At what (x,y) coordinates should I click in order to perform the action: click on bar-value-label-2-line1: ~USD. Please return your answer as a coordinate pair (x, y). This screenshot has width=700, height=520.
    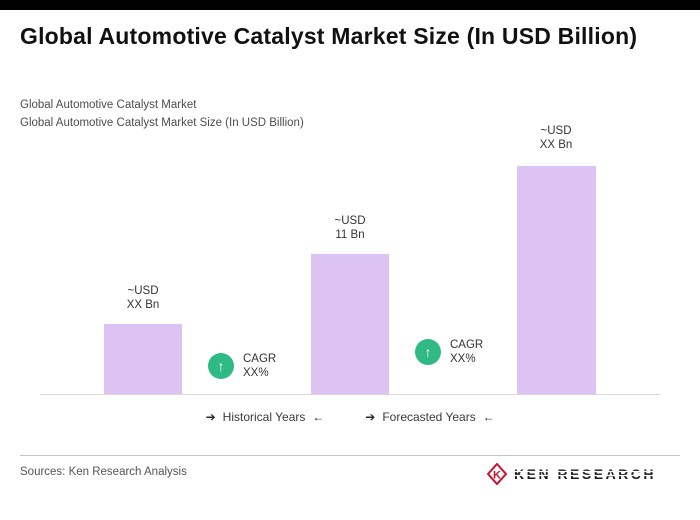
    Looking at the image, I should click on (350, 221).